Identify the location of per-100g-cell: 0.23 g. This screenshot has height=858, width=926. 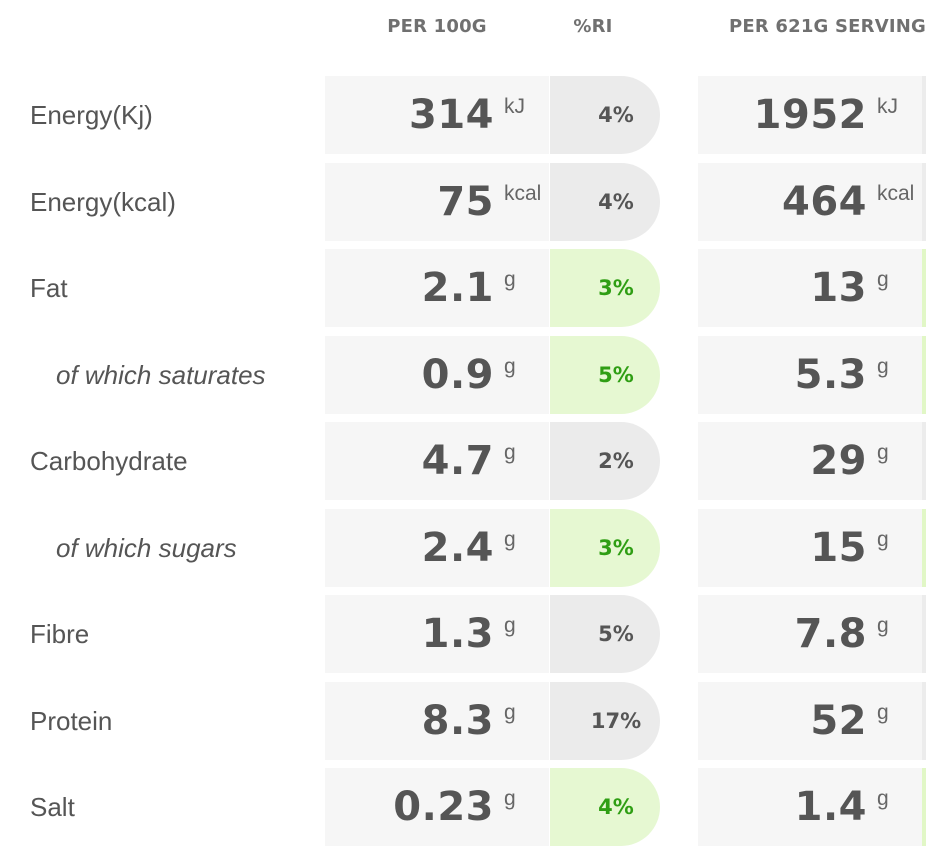
(437, 807).